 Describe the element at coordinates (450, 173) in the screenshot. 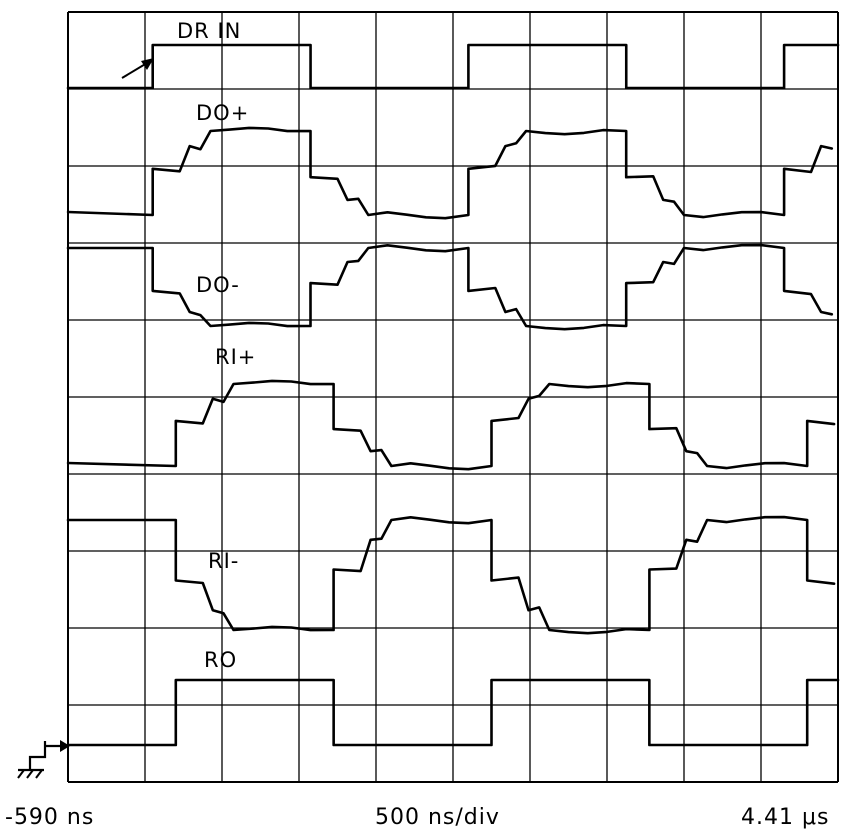

I see `trace-doplus` at that location.